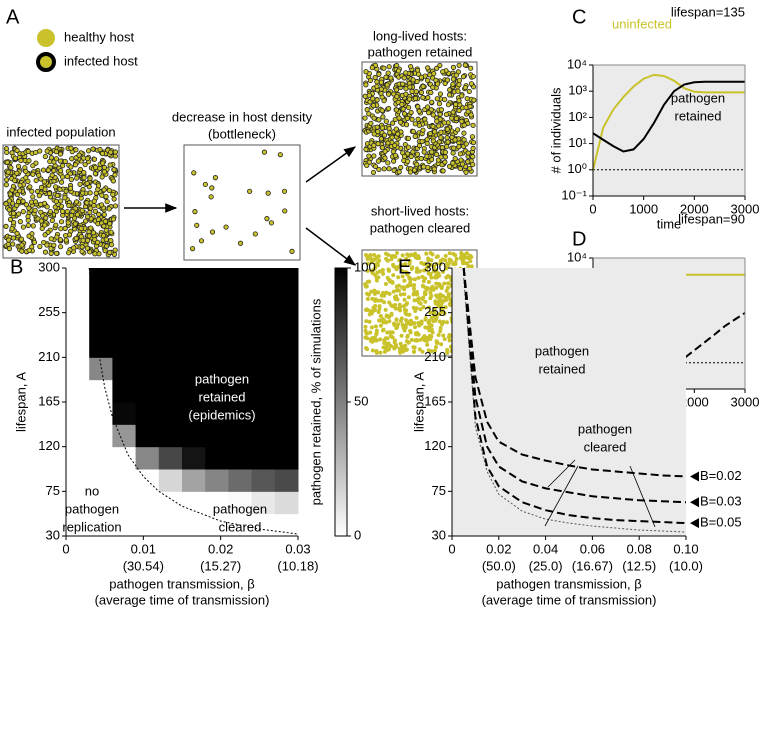 The width and height of the screenshot is (762, 729). I want to click on y-tick-label: 210, so click(49, 356).